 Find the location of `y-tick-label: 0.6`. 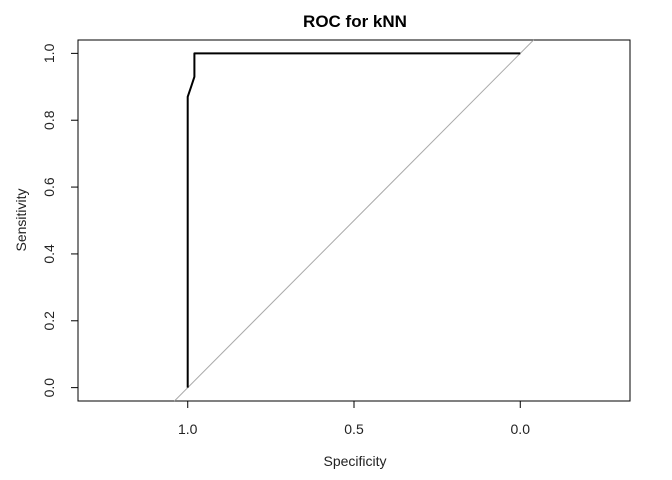

y-tick-label: 0.6 is located at coordinates (49, 187).